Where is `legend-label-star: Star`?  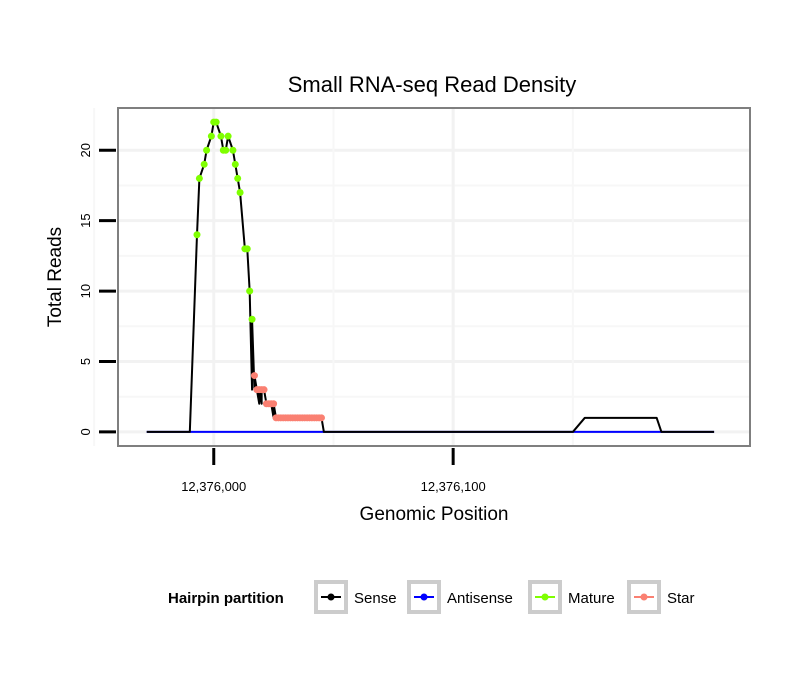 legend-label-star: Star is located at coordinates (681, 598).